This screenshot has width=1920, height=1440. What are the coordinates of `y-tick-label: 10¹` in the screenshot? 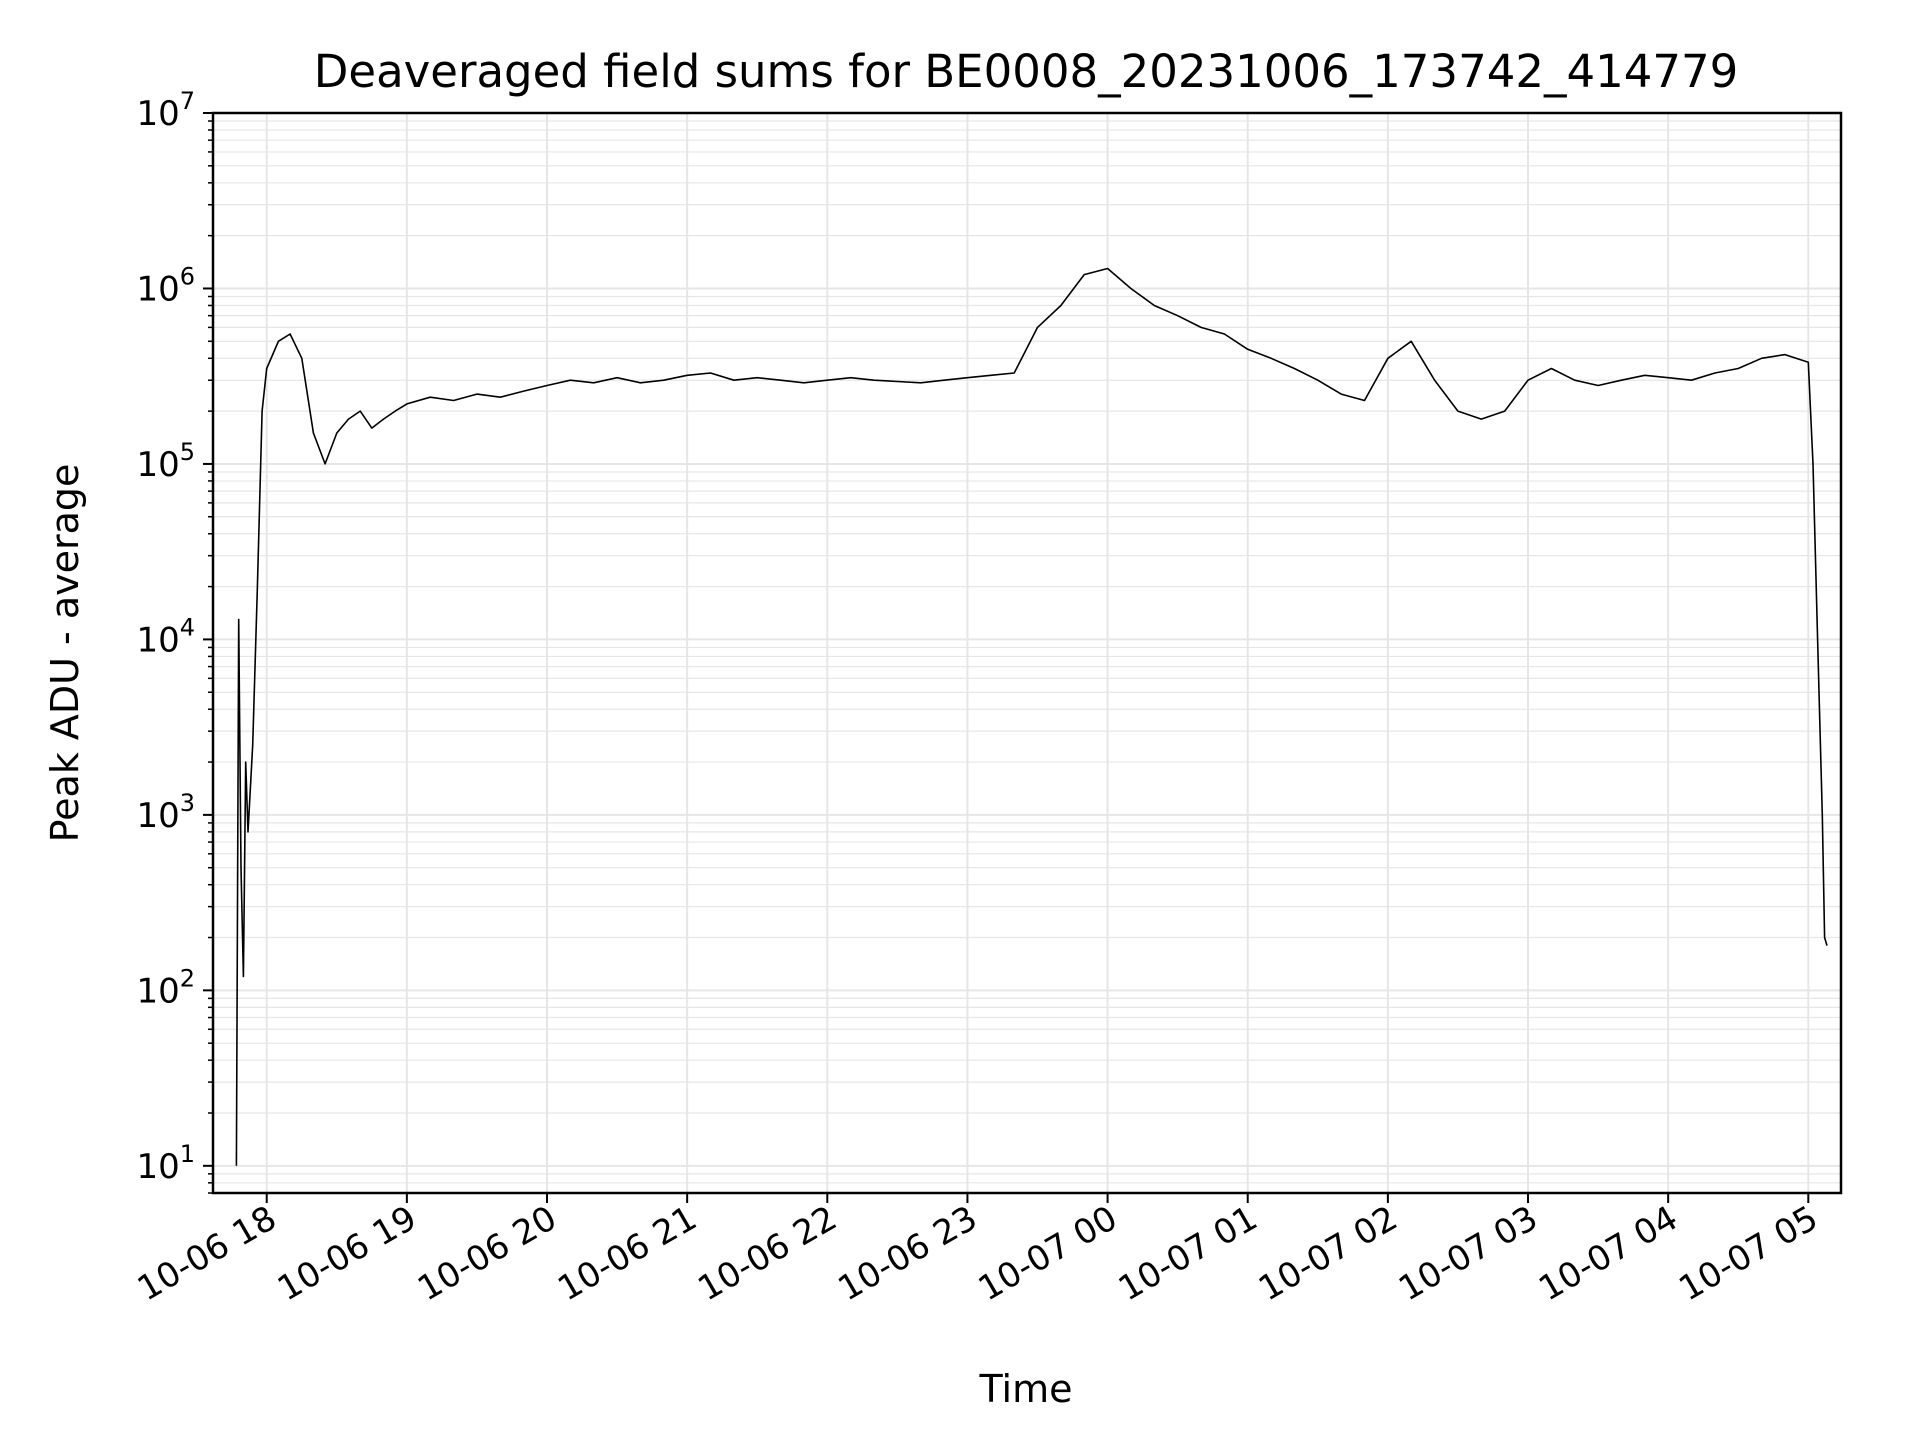 It's located at (165, 1163).